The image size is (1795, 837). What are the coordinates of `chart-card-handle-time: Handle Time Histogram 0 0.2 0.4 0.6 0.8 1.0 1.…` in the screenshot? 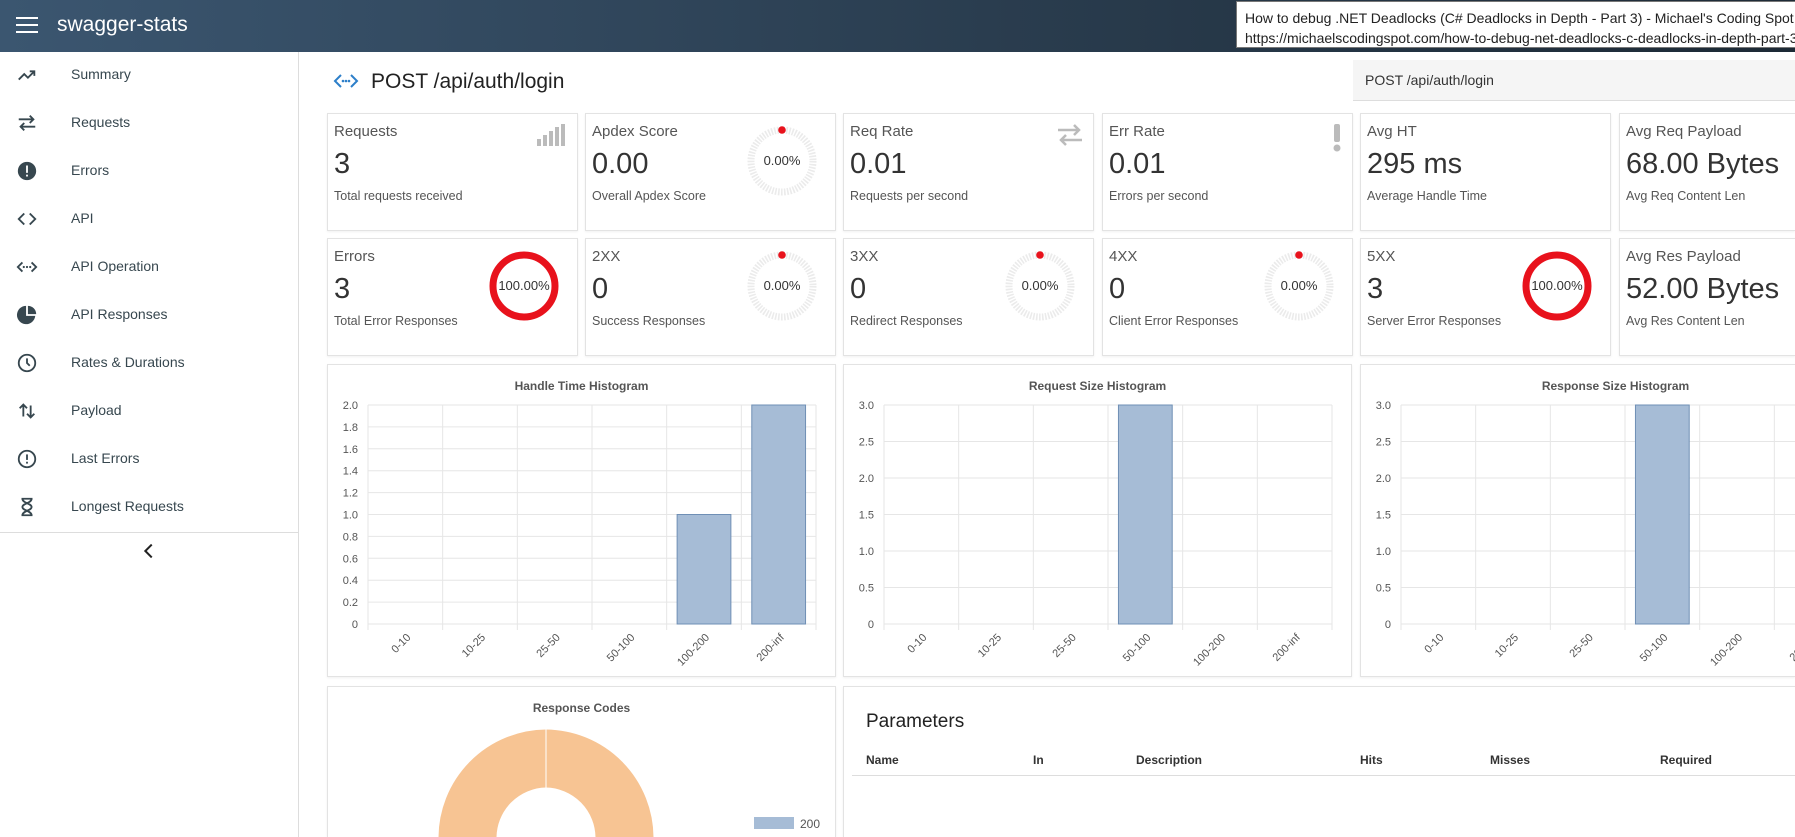 It's located at (581, 520).